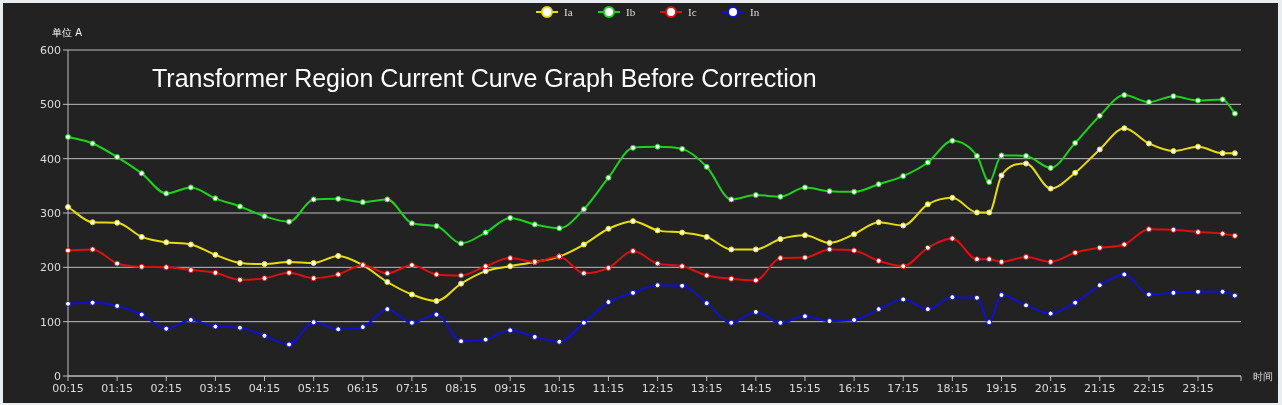 The height and width of the screenshot is (405, 1282). What do you see at coordinates (631, 12) in the screenshot?
I see `legend-label: Ib` at bounding box center [631, 12].